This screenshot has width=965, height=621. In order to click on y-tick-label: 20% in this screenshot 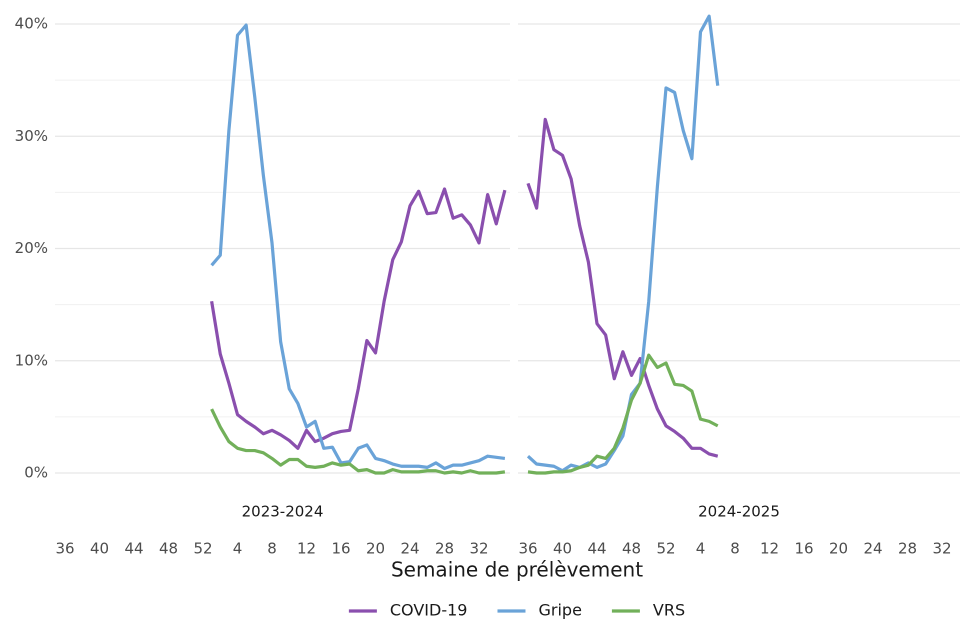, I will do `click(31, 248)`.